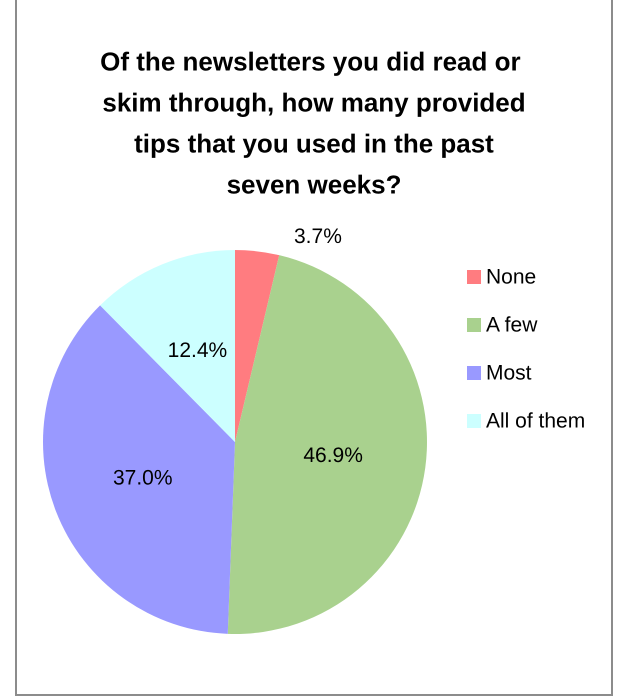 This screenshot has width=628, height=698. Describe the element at coordinates (318, 236) in the screenshot. I see `data-label: 3.7%` at that location.